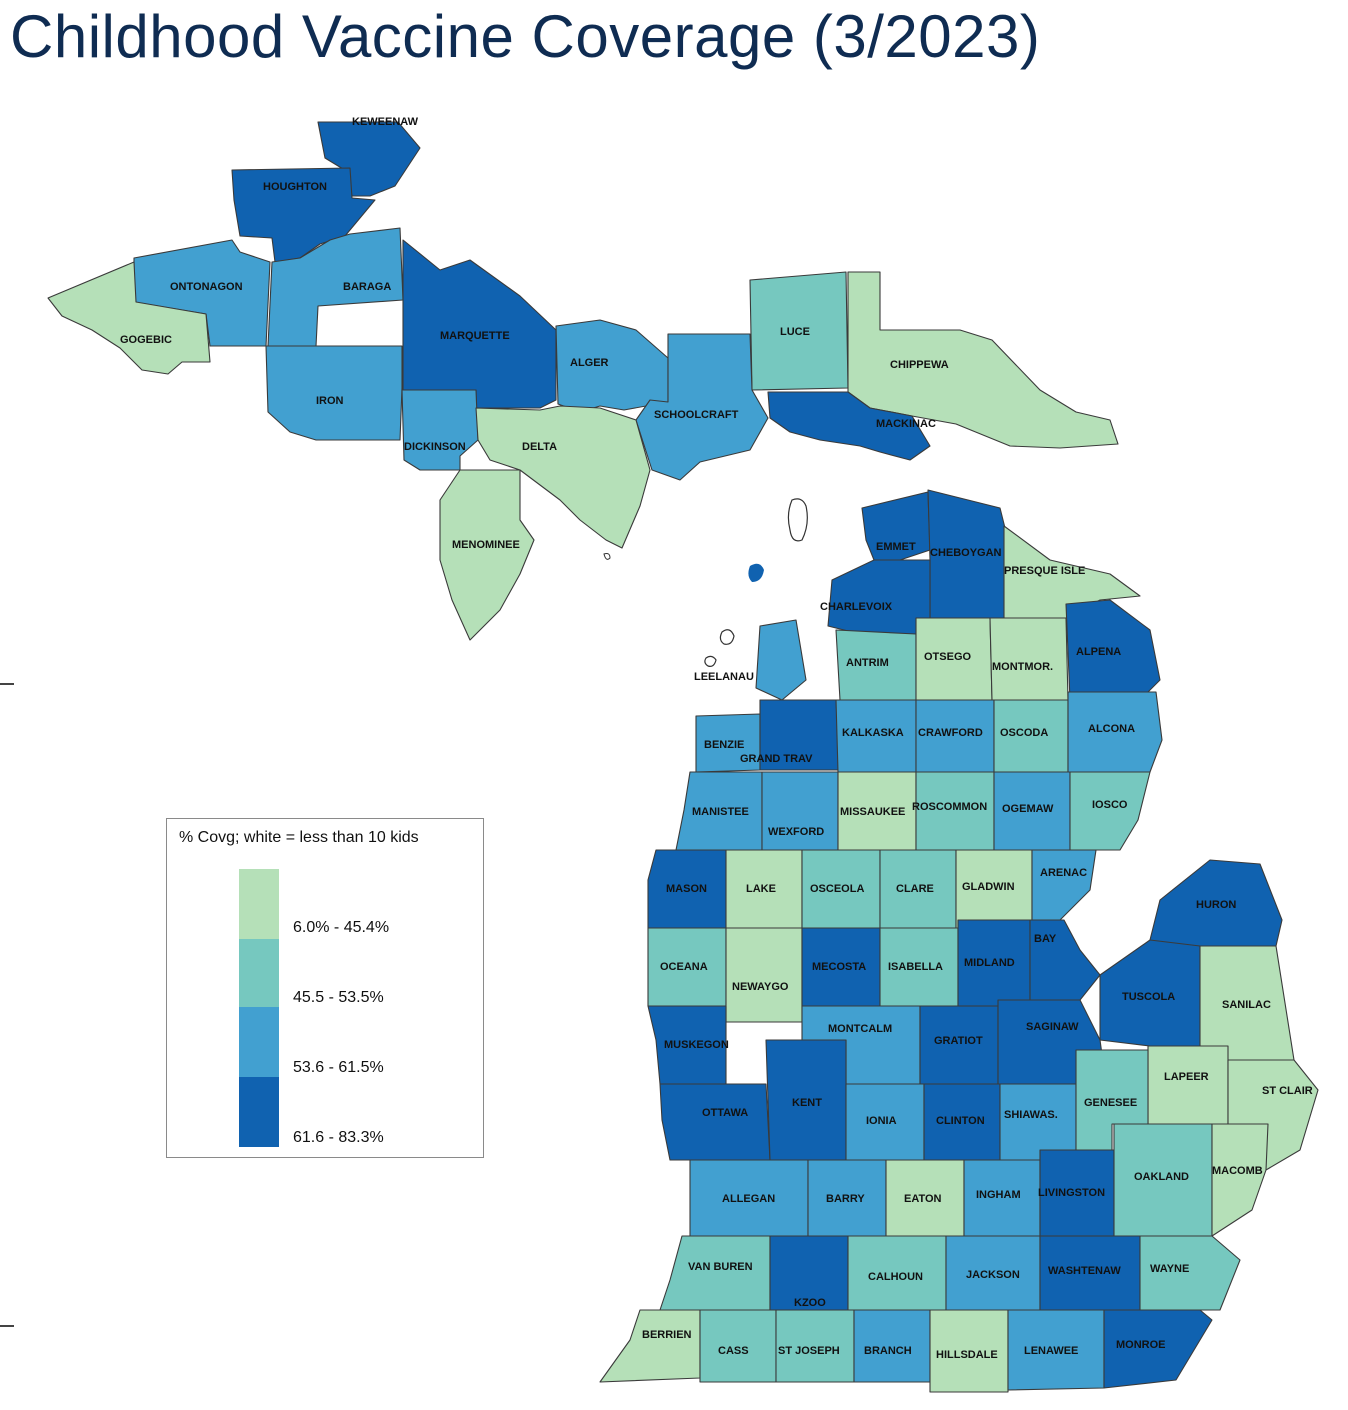 The width and height of the screenshot is (1348, 1410). What do you see at coordinates (1246, 1005) in the screenshot?
I see `county-label: SANILAC` at bounding box center [1246, 1005].